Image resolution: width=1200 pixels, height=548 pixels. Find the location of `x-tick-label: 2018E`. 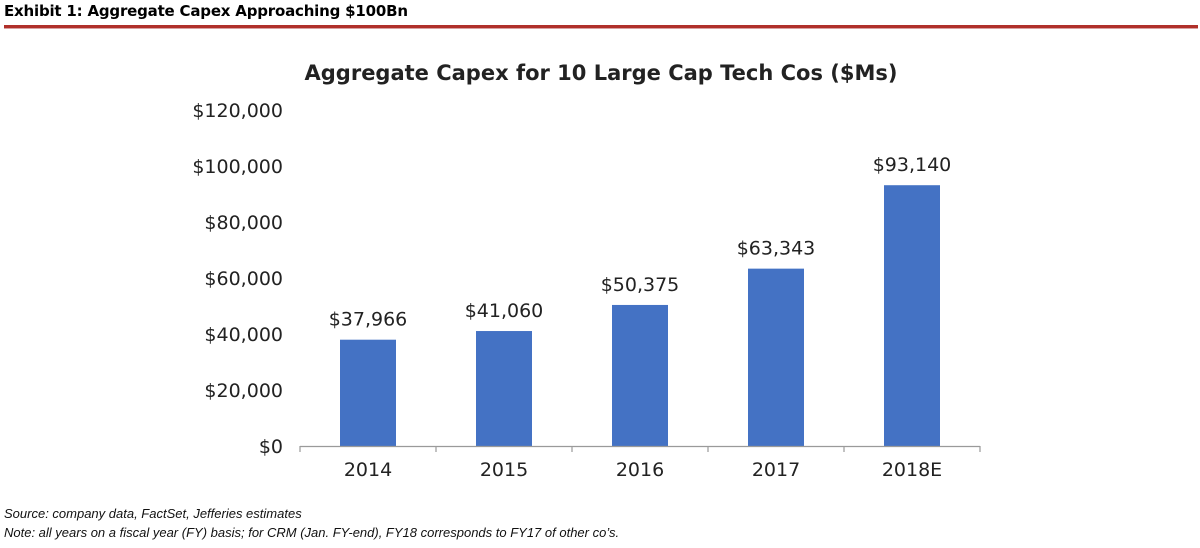

x-tick-label: 2018E is located at coordinates (912, 470).